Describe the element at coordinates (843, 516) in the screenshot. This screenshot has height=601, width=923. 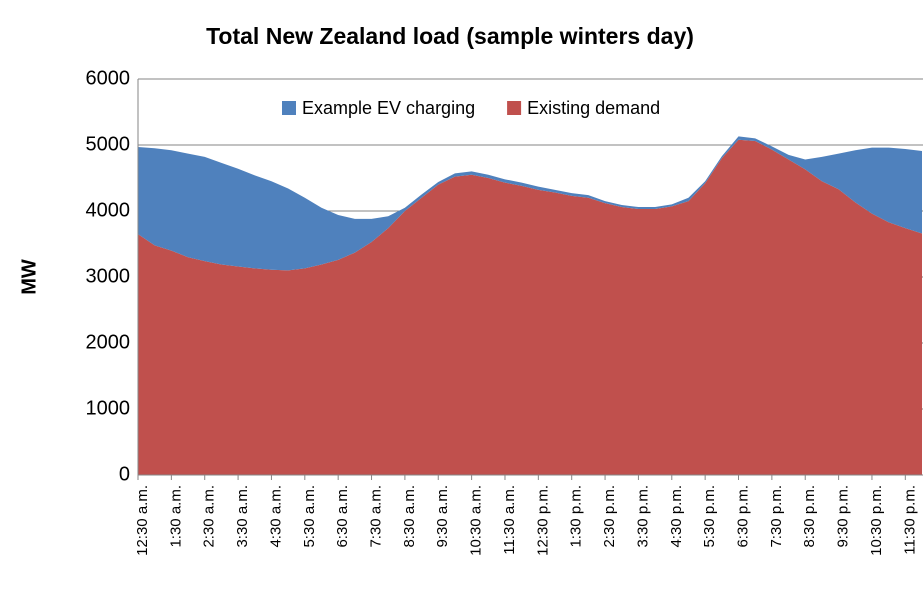
I see `x-tick-label: 9:30 p.m.` at that location.